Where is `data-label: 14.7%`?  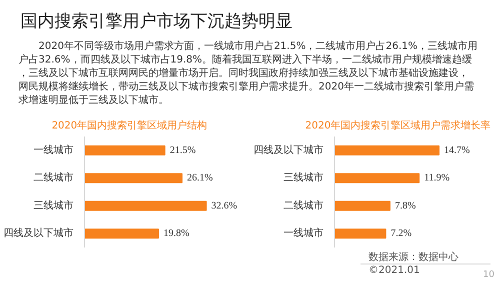 data-label: 14.7% is located at coordinates (457, 150).